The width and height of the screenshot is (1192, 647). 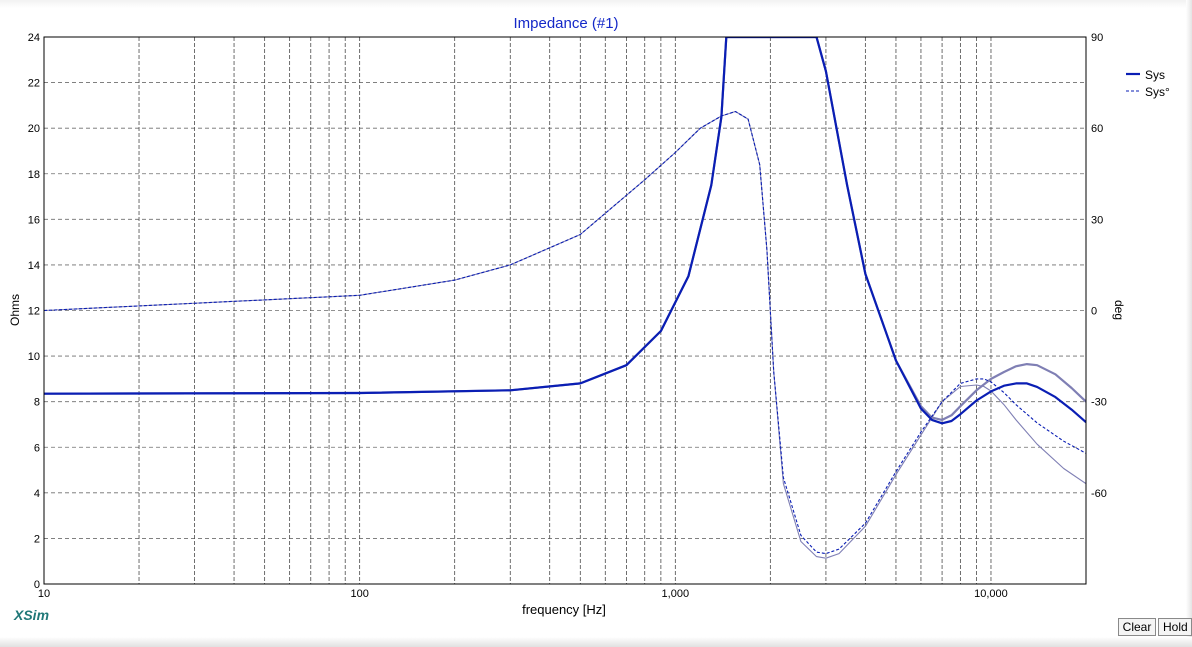 I want to click on legend: Sys Sys°, so click(x=1148, y=83).